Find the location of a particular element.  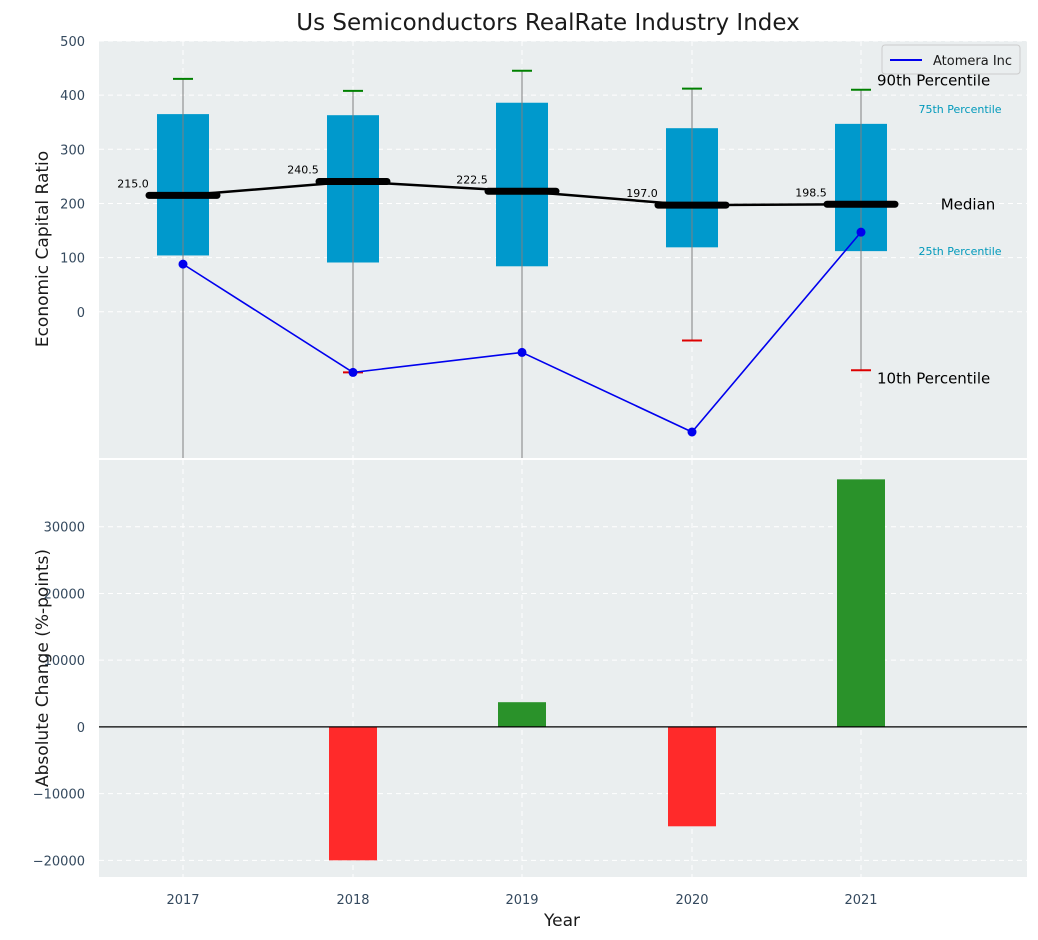

y-axis-label-bottom: Absolute Change (%-points) is located at coordinates (43, 668).